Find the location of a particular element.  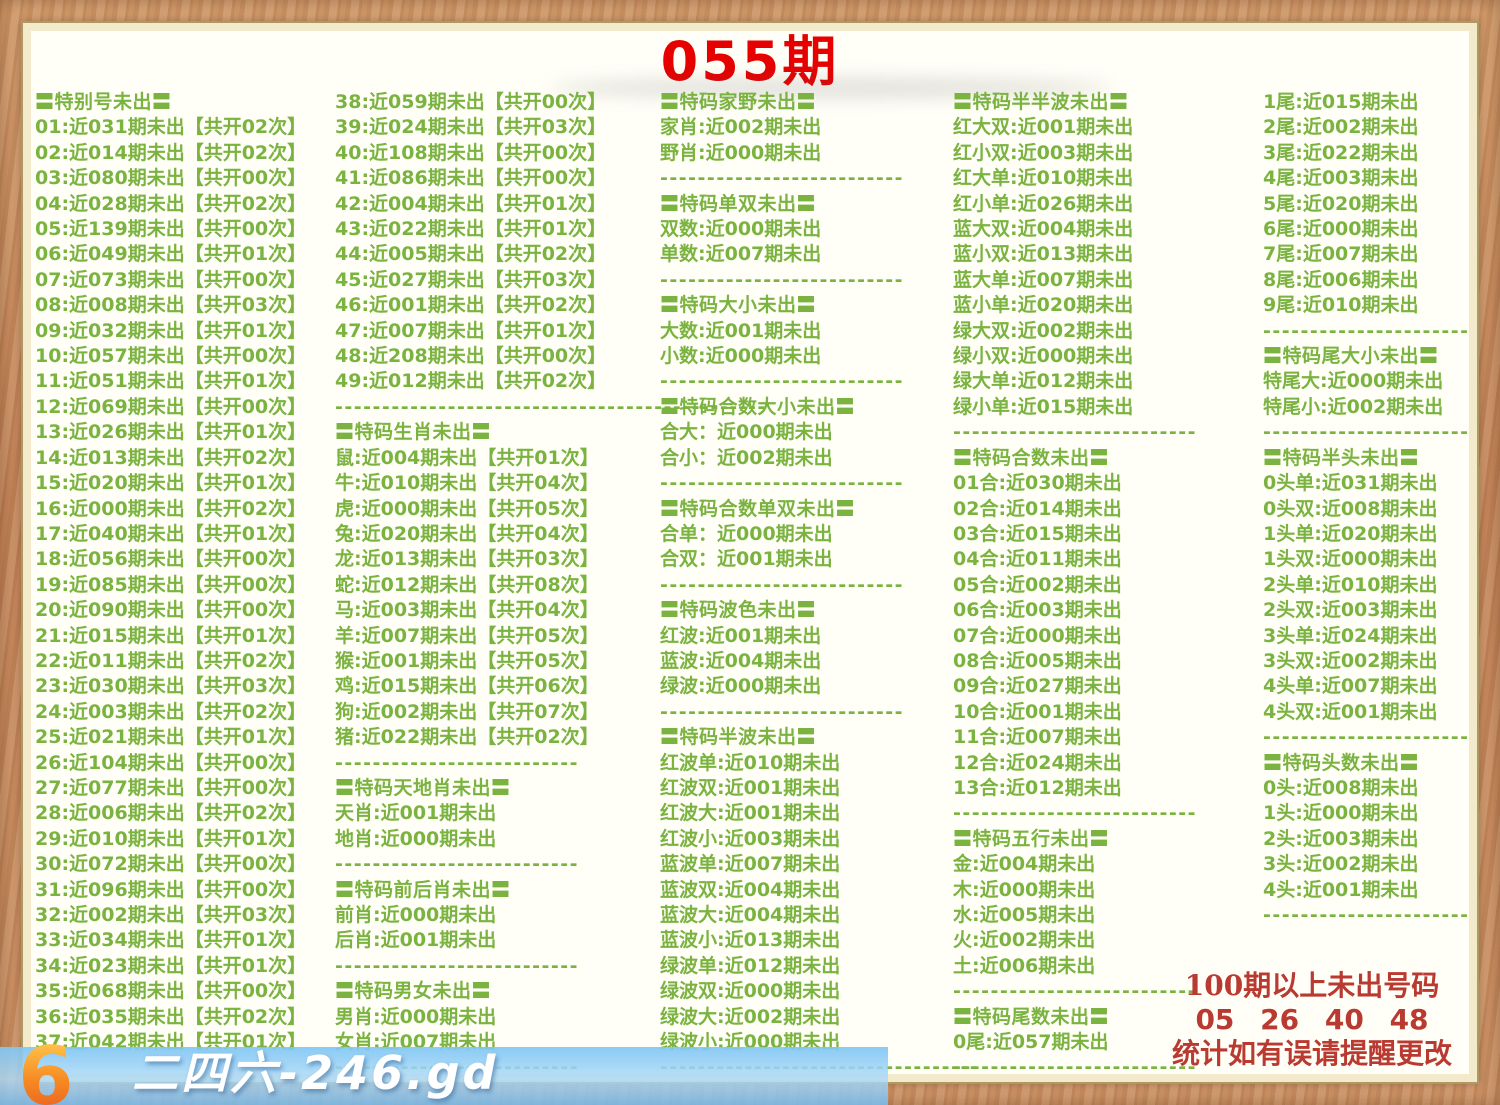

stat-line: 42:近004期未出【共开01次】 is located at coordinates (471, 203).